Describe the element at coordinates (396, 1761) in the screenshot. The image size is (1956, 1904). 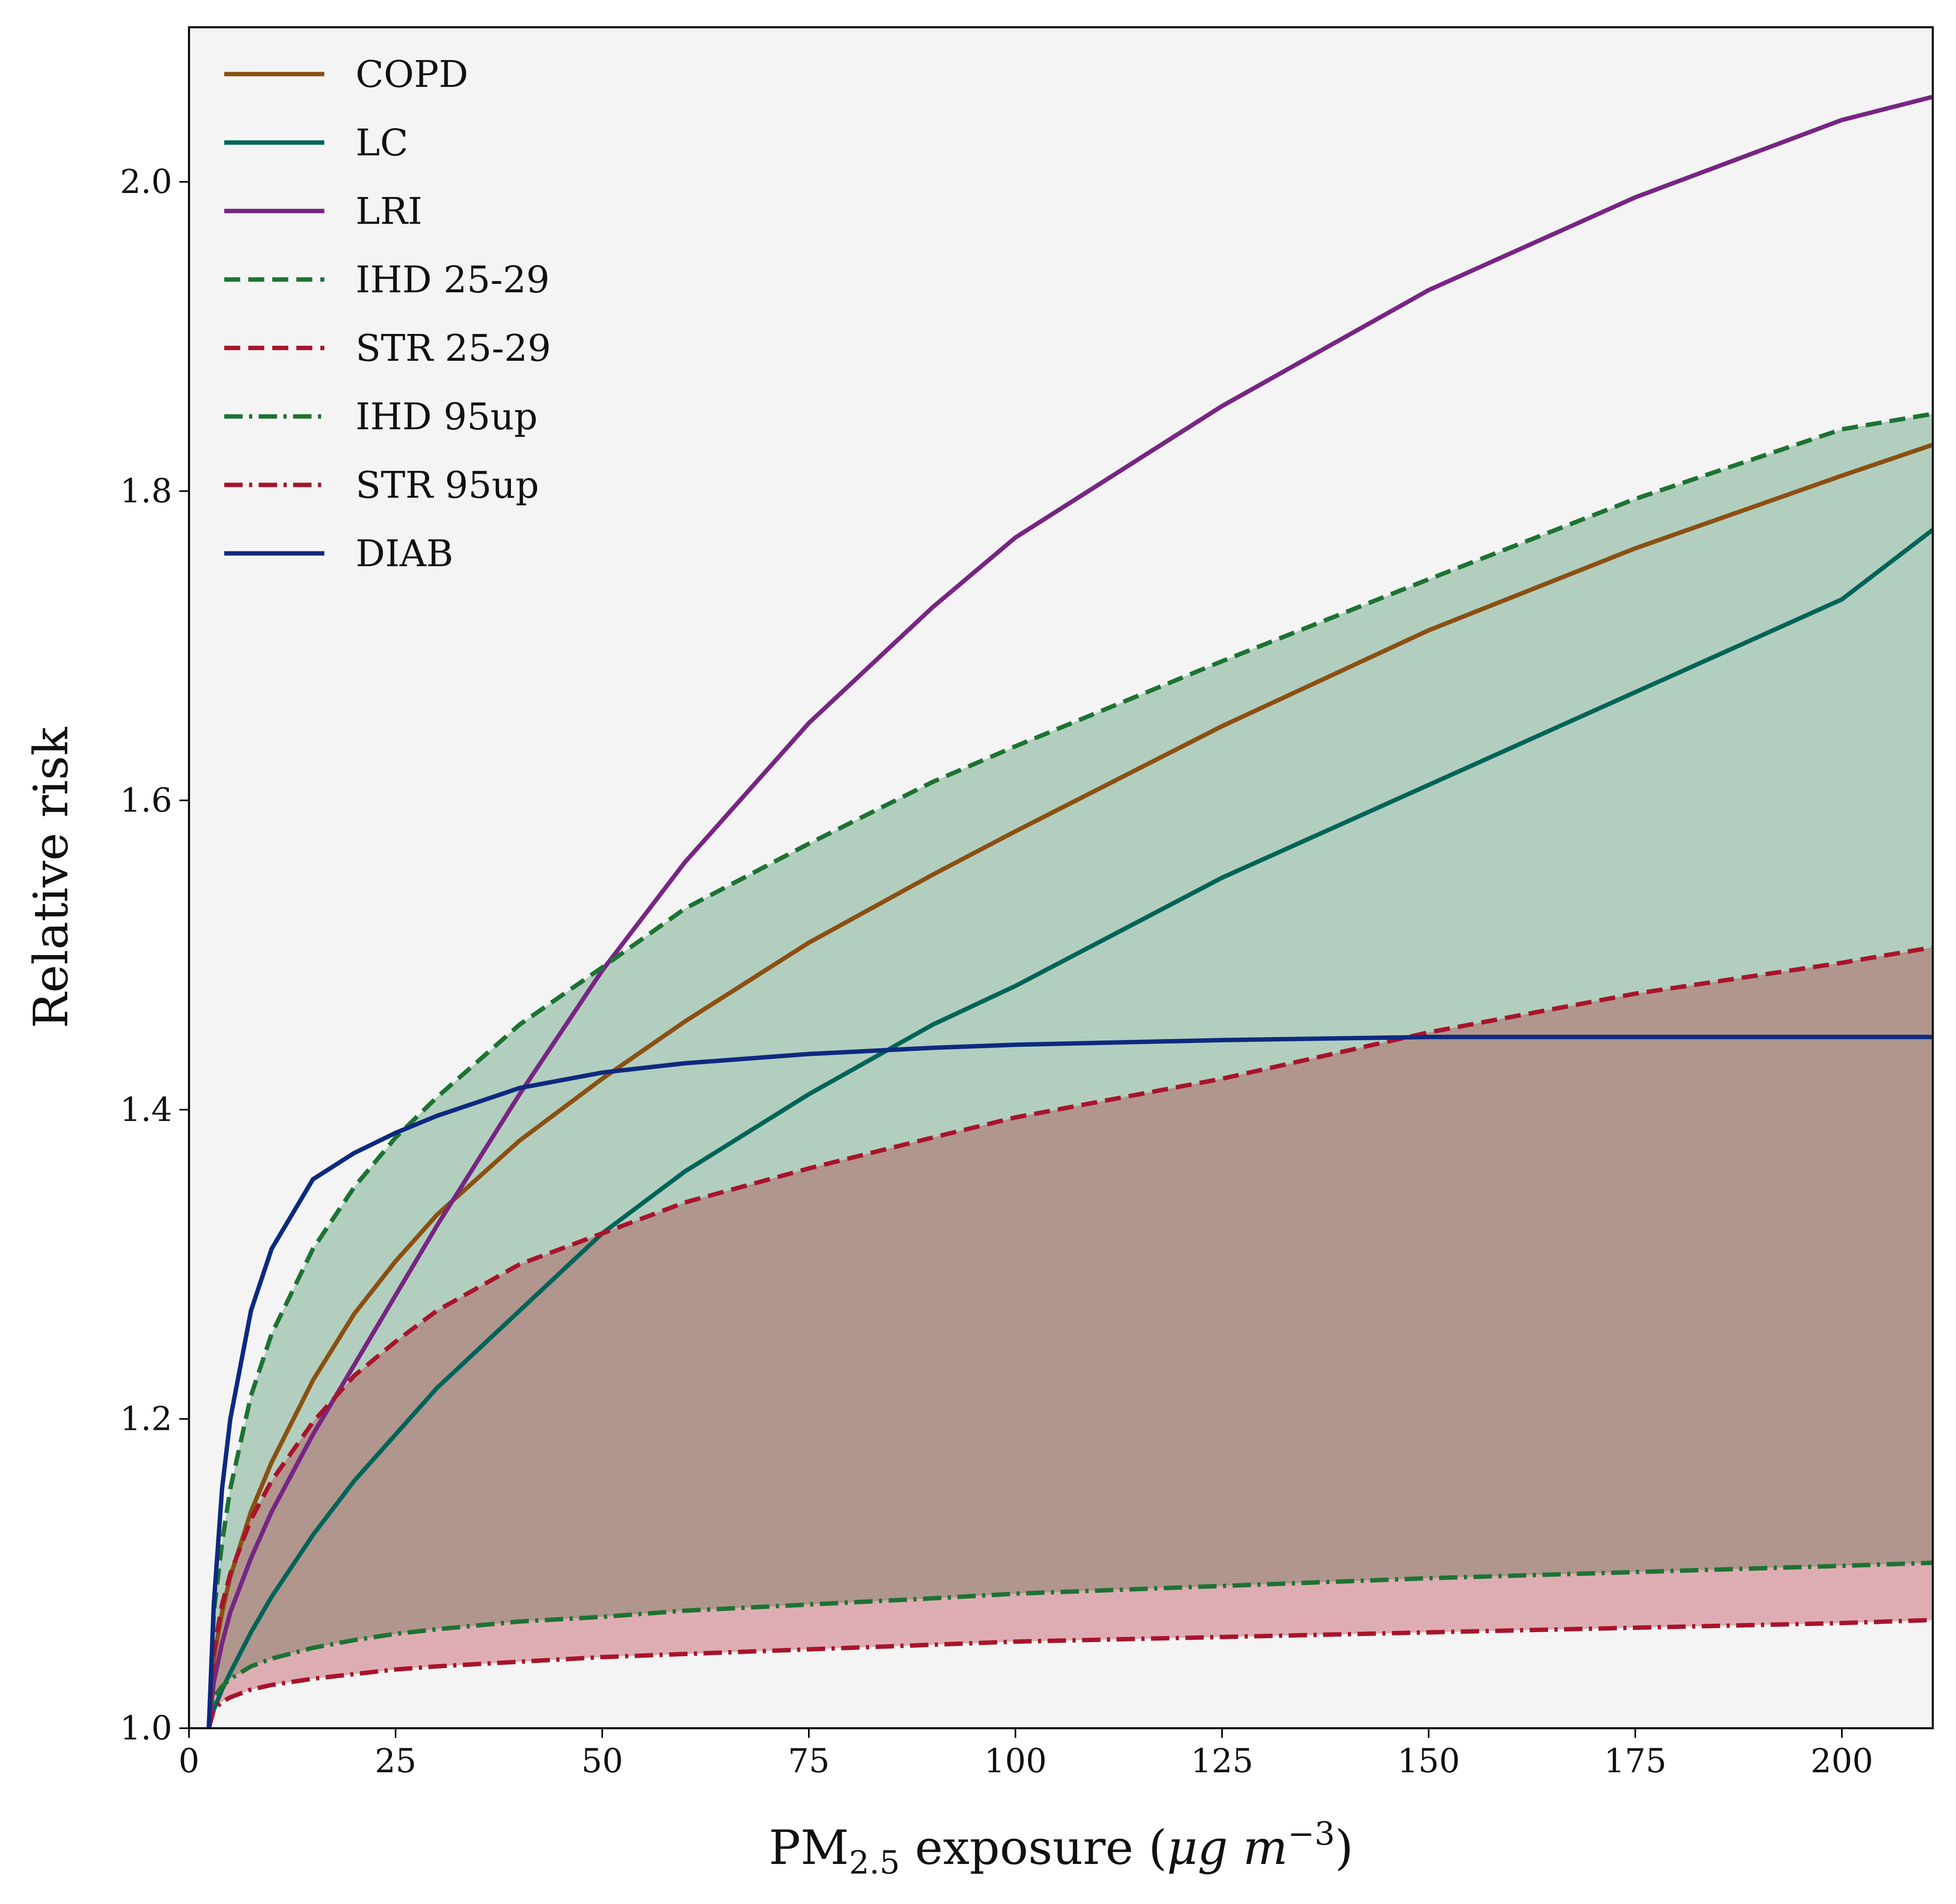
I see `x-tick-label-25: 25` at that location.